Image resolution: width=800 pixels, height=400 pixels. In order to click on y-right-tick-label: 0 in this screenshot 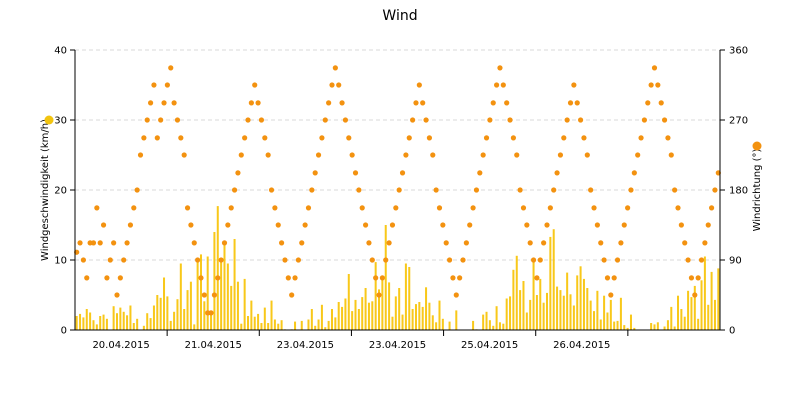, I will do `click(732, 331)`.